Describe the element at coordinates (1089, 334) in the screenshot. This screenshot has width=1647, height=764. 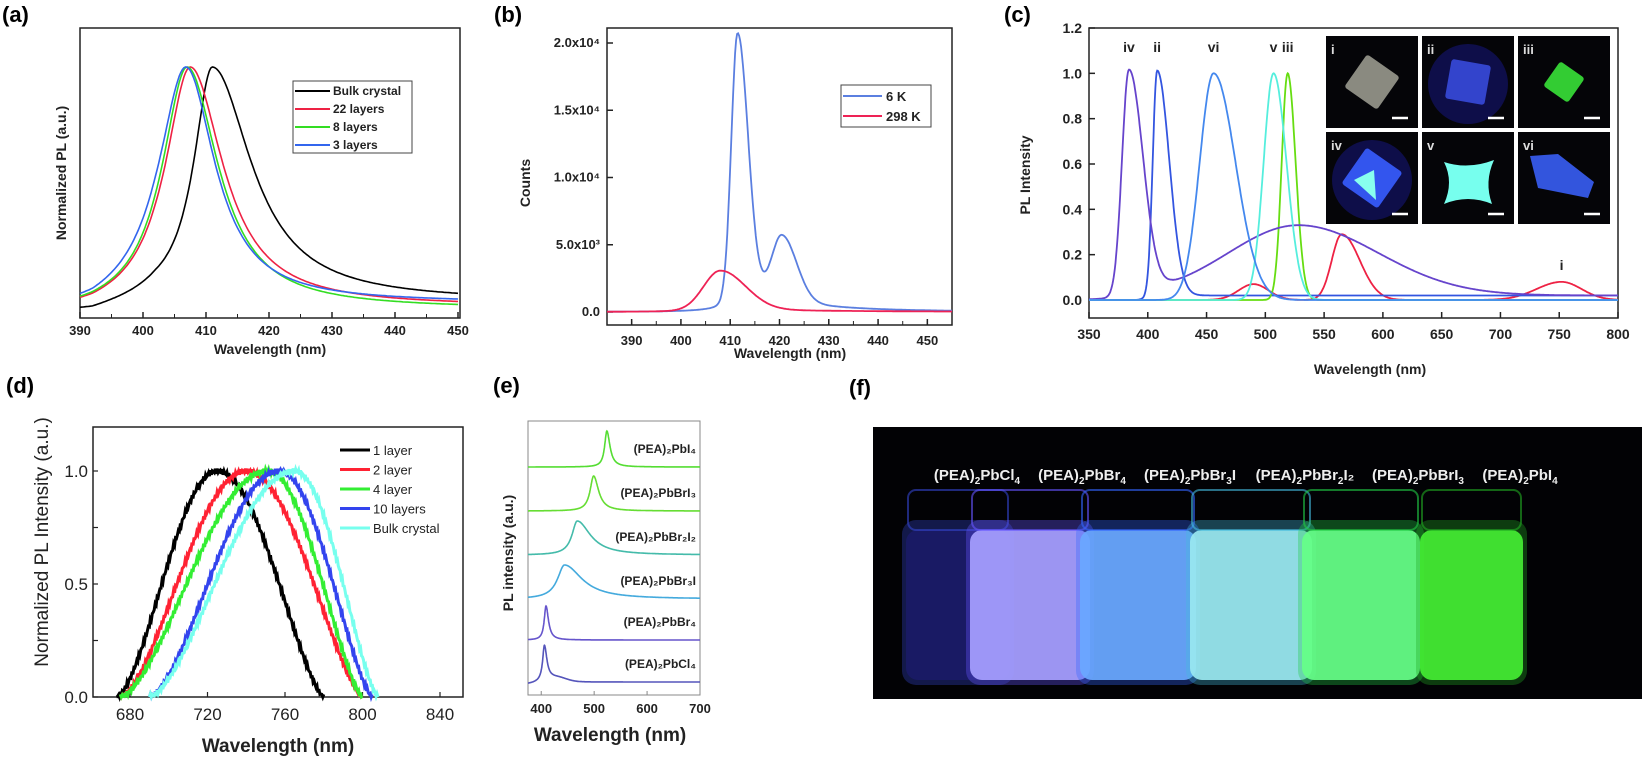
I see `x-tick-label-c: 350` at that location.